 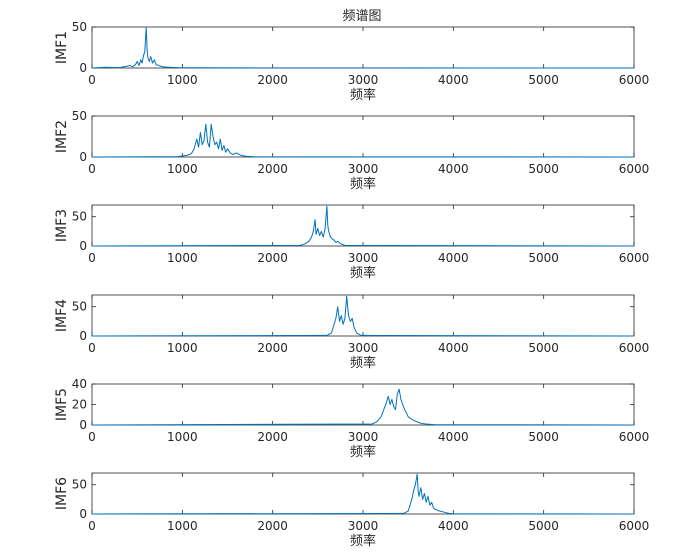 I want to click on subplot-1: 0 1000 2000 3000 4000 5000 6000 0 50 频率 IMF1, so click(x=351, y=61).